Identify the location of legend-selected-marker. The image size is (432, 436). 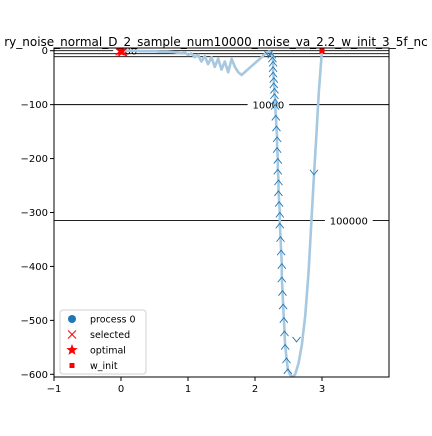
(72, 334).